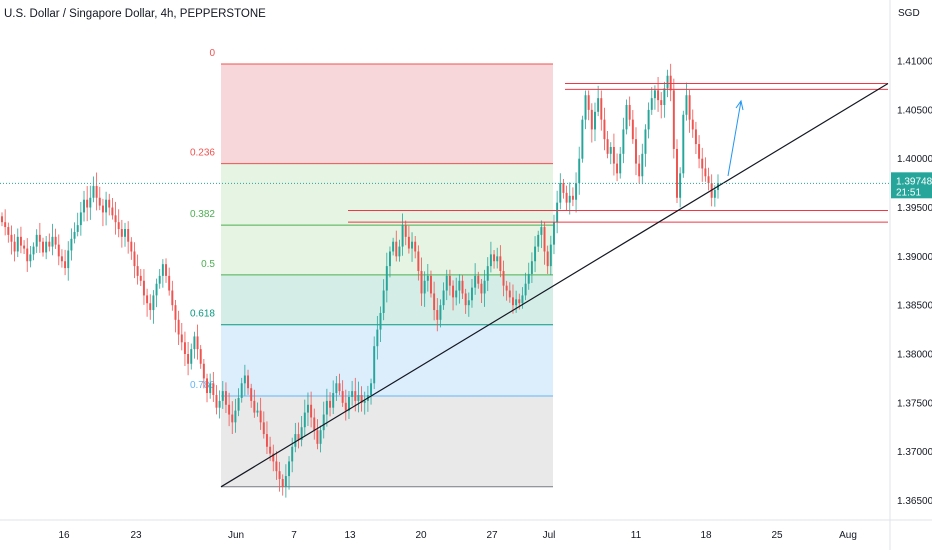 The width and height of the screenshot is (932, 555). Describe the element at coordinates (136, 535) in the screenshot. I see `x-tick-label: 23` at that location.